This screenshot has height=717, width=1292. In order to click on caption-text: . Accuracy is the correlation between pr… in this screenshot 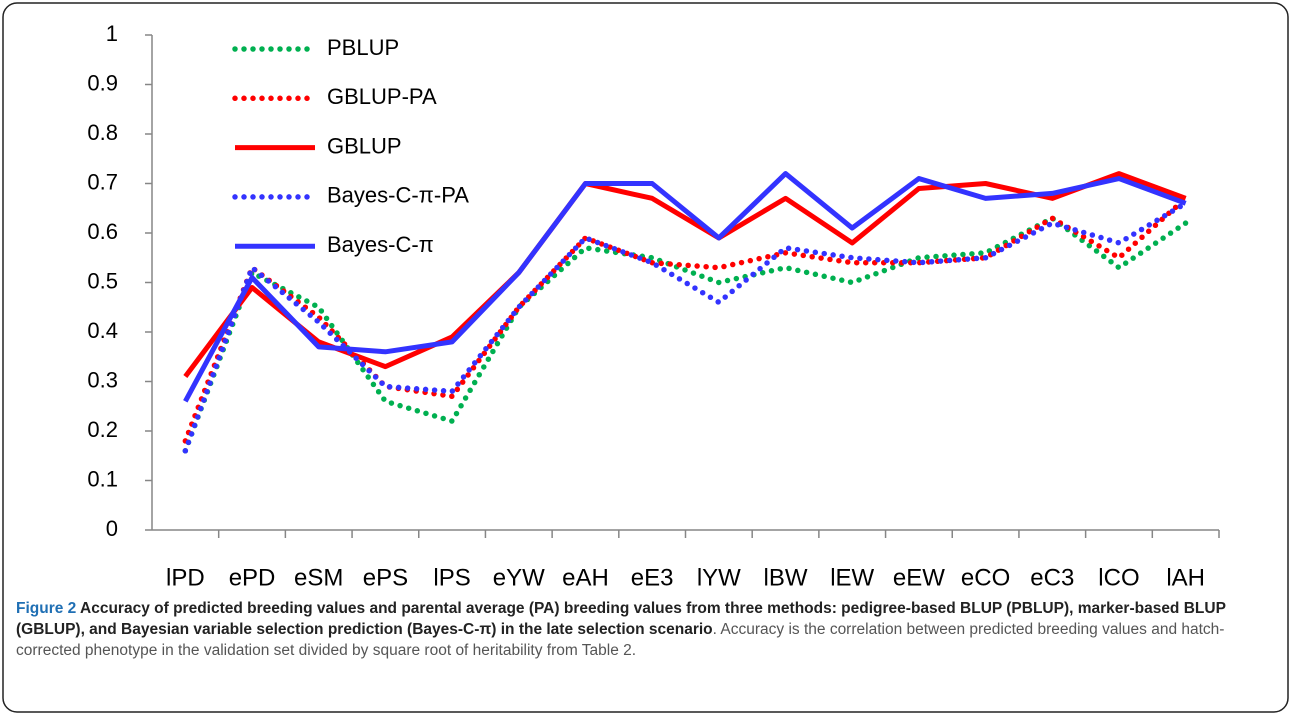, I will do `click(620, 640)`.